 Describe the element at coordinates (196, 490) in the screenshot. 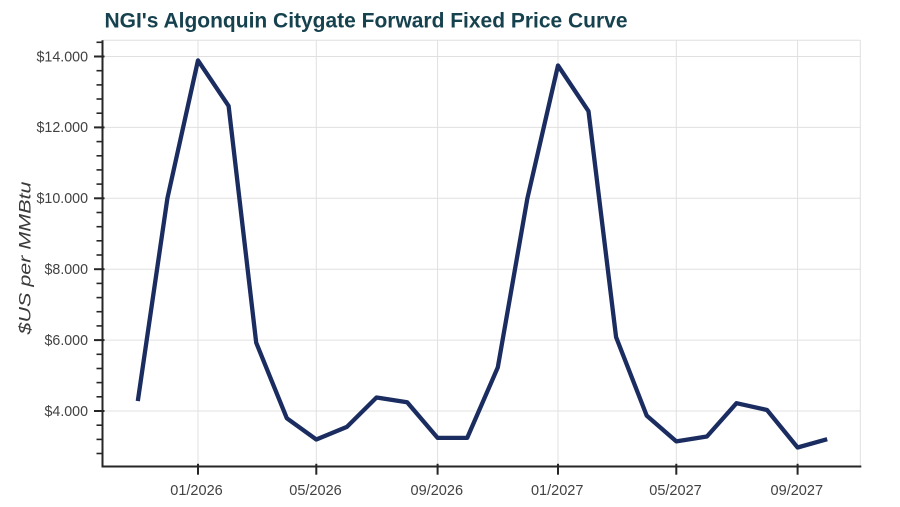

I see `svg-text: 01/2026` at that location.